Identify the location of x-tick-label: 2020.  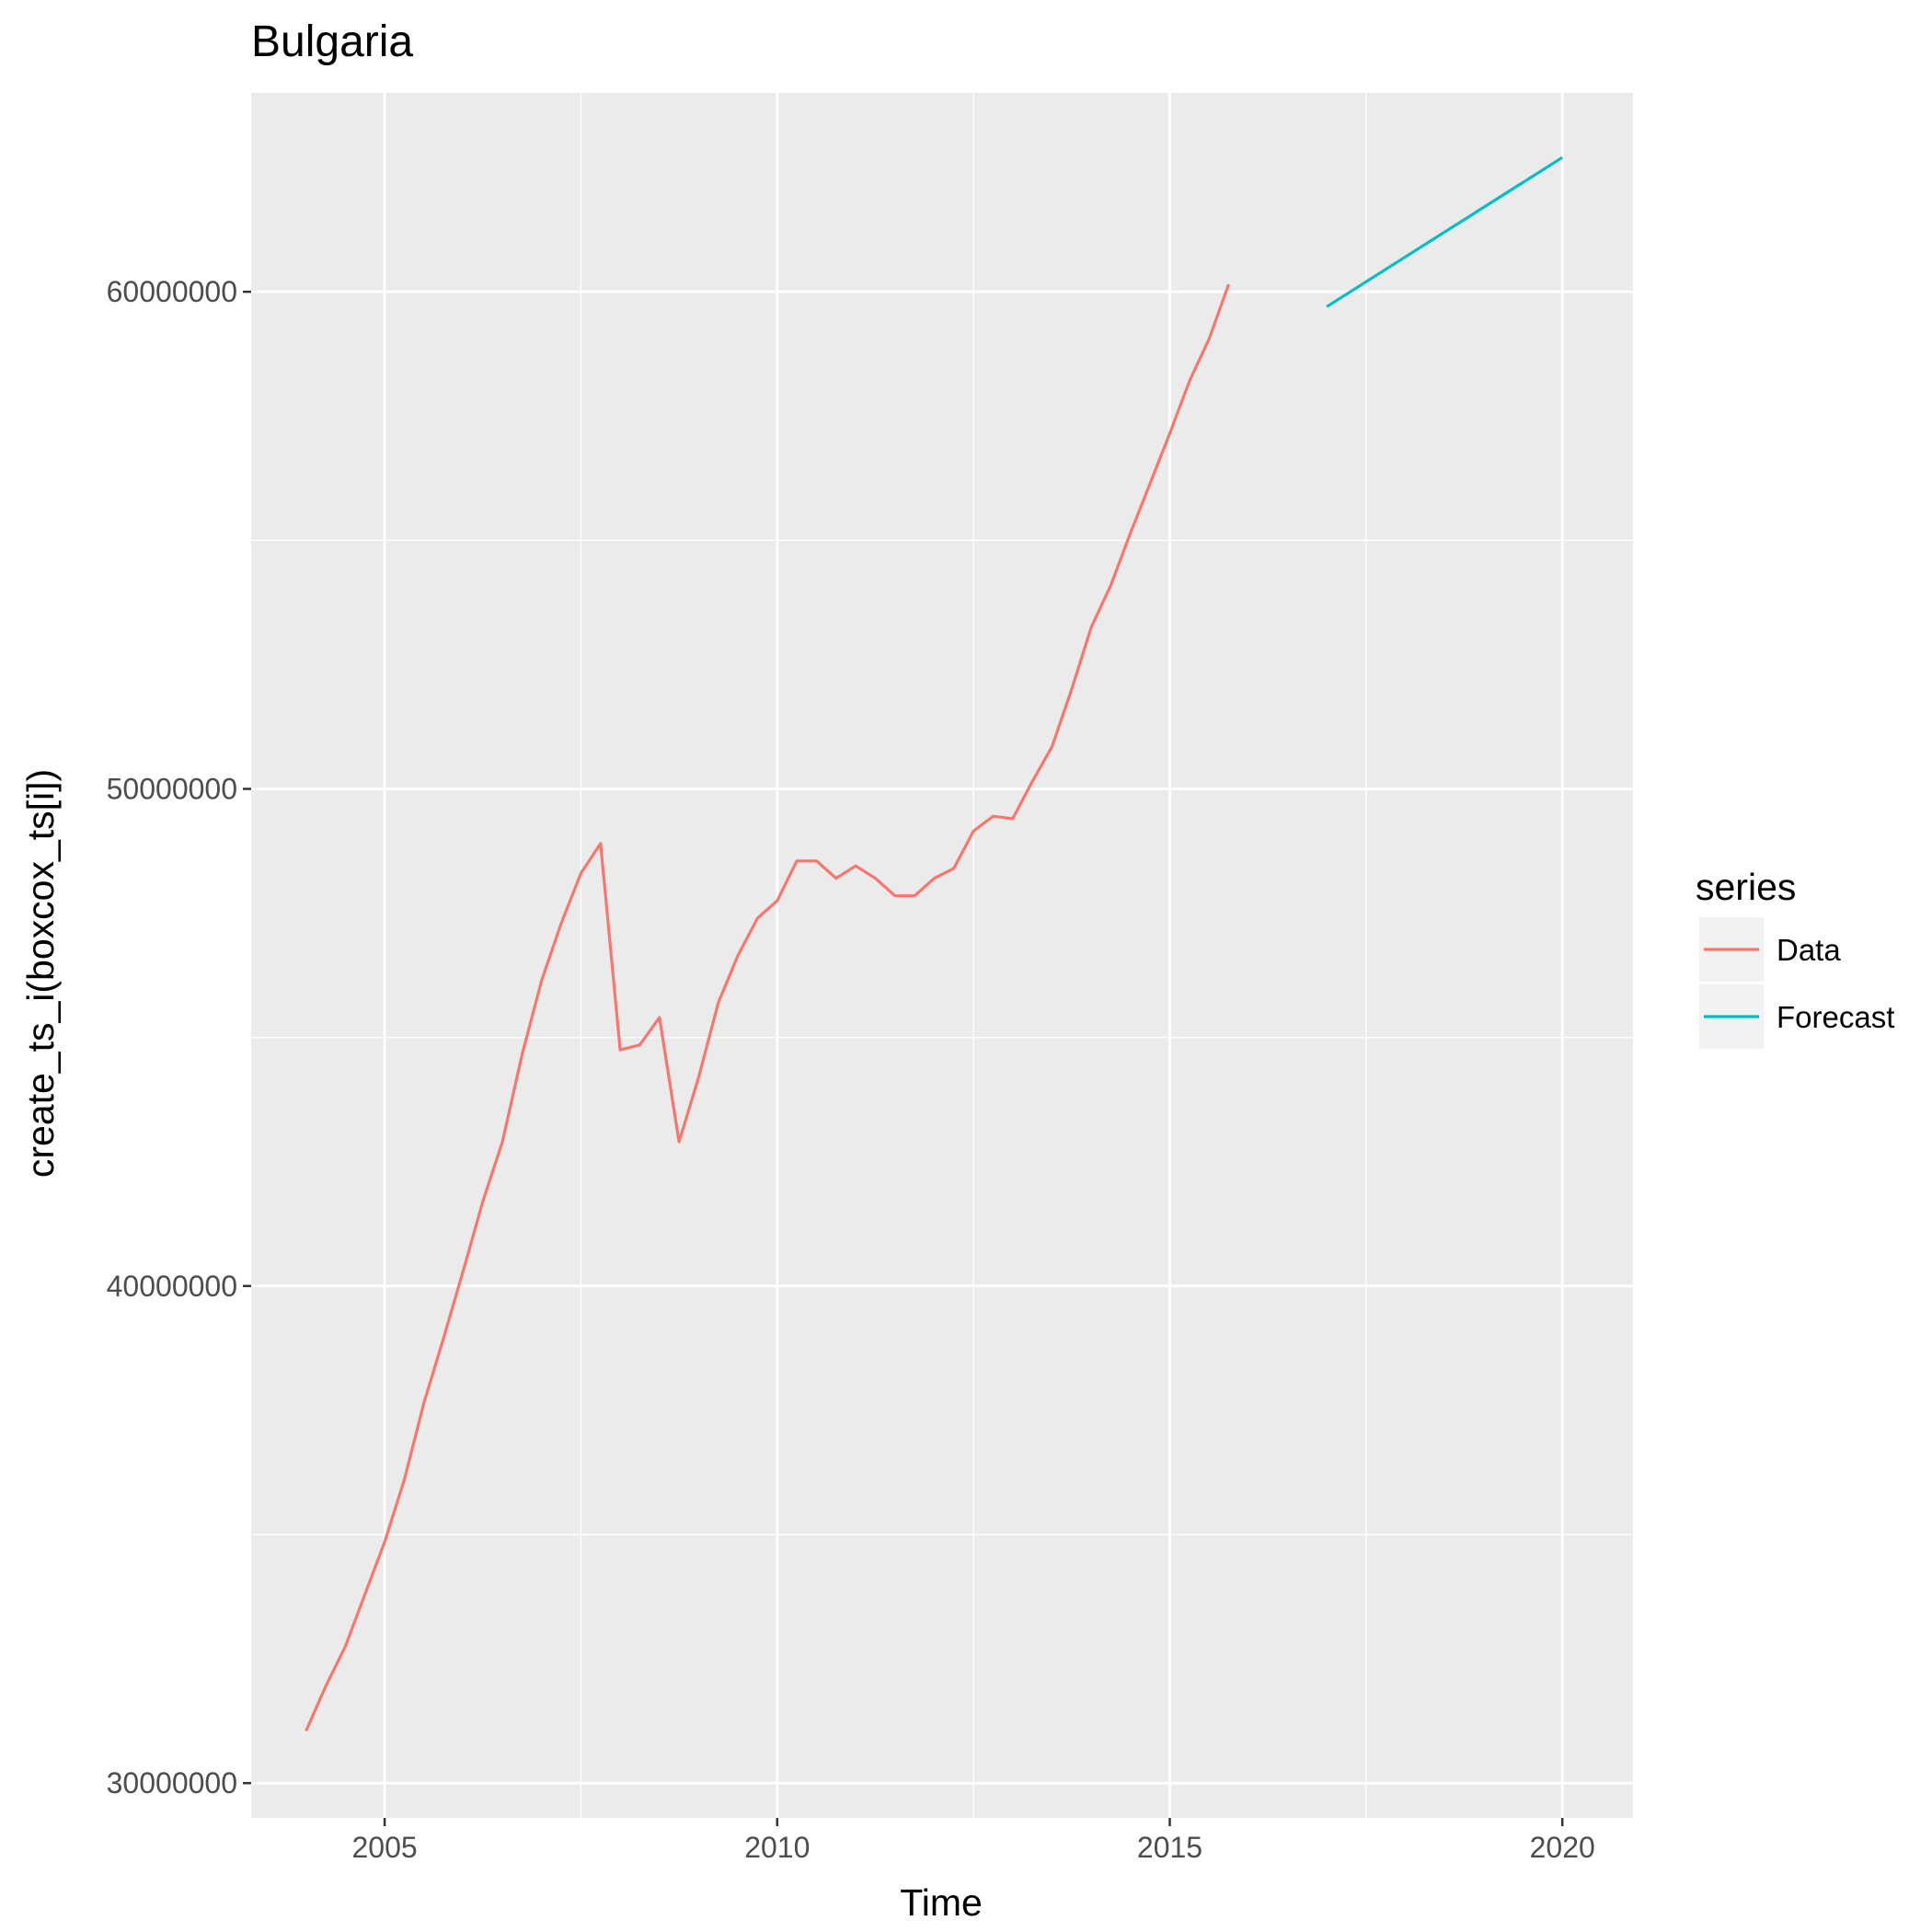
(1562, 1847).